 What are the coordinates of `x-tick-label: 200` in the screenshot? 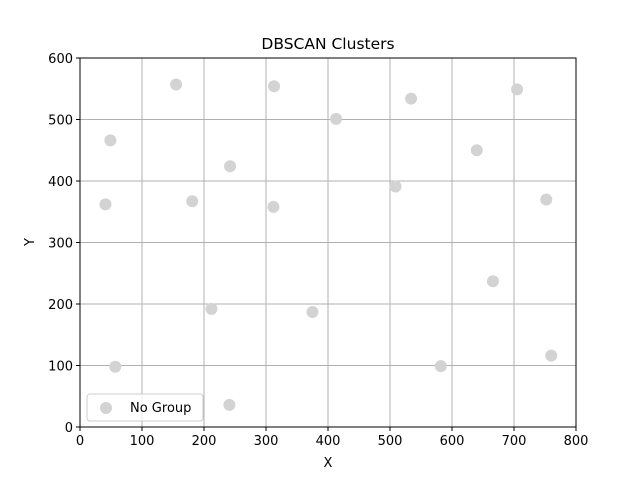 It's located at (204, 441).